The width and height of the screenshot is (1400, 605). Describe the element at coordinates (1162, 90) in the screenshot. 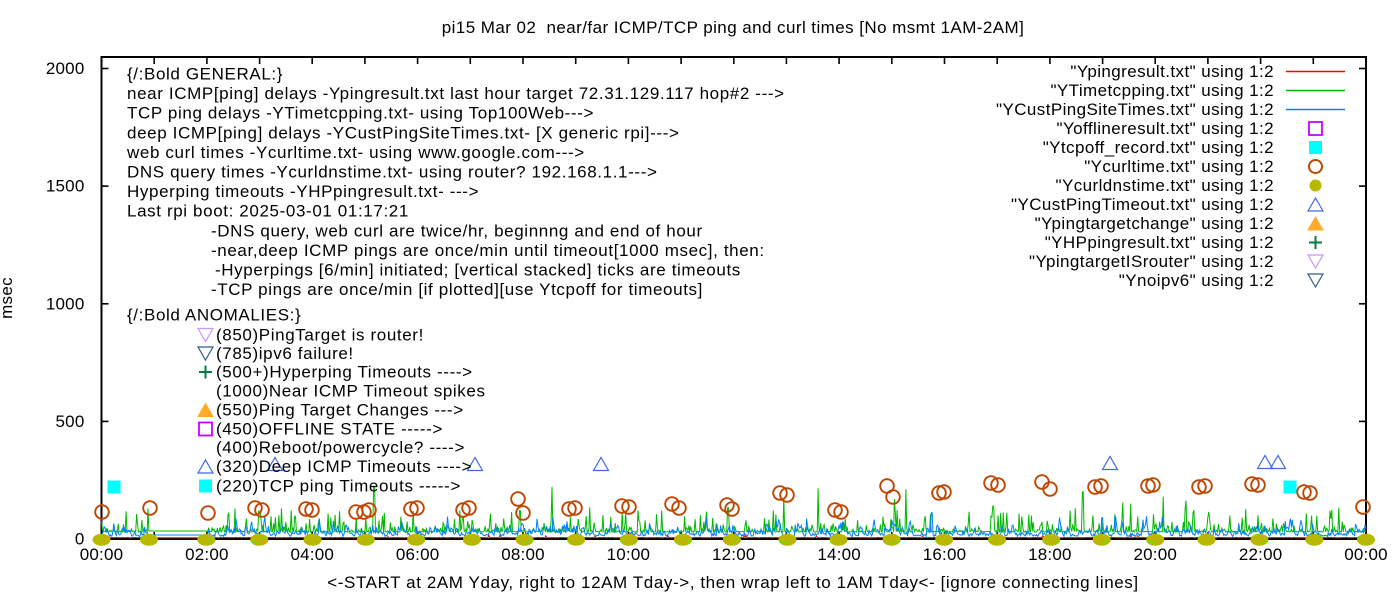

I see `svg-text: "YTimetcpping.txt" using 1:2` at that location.